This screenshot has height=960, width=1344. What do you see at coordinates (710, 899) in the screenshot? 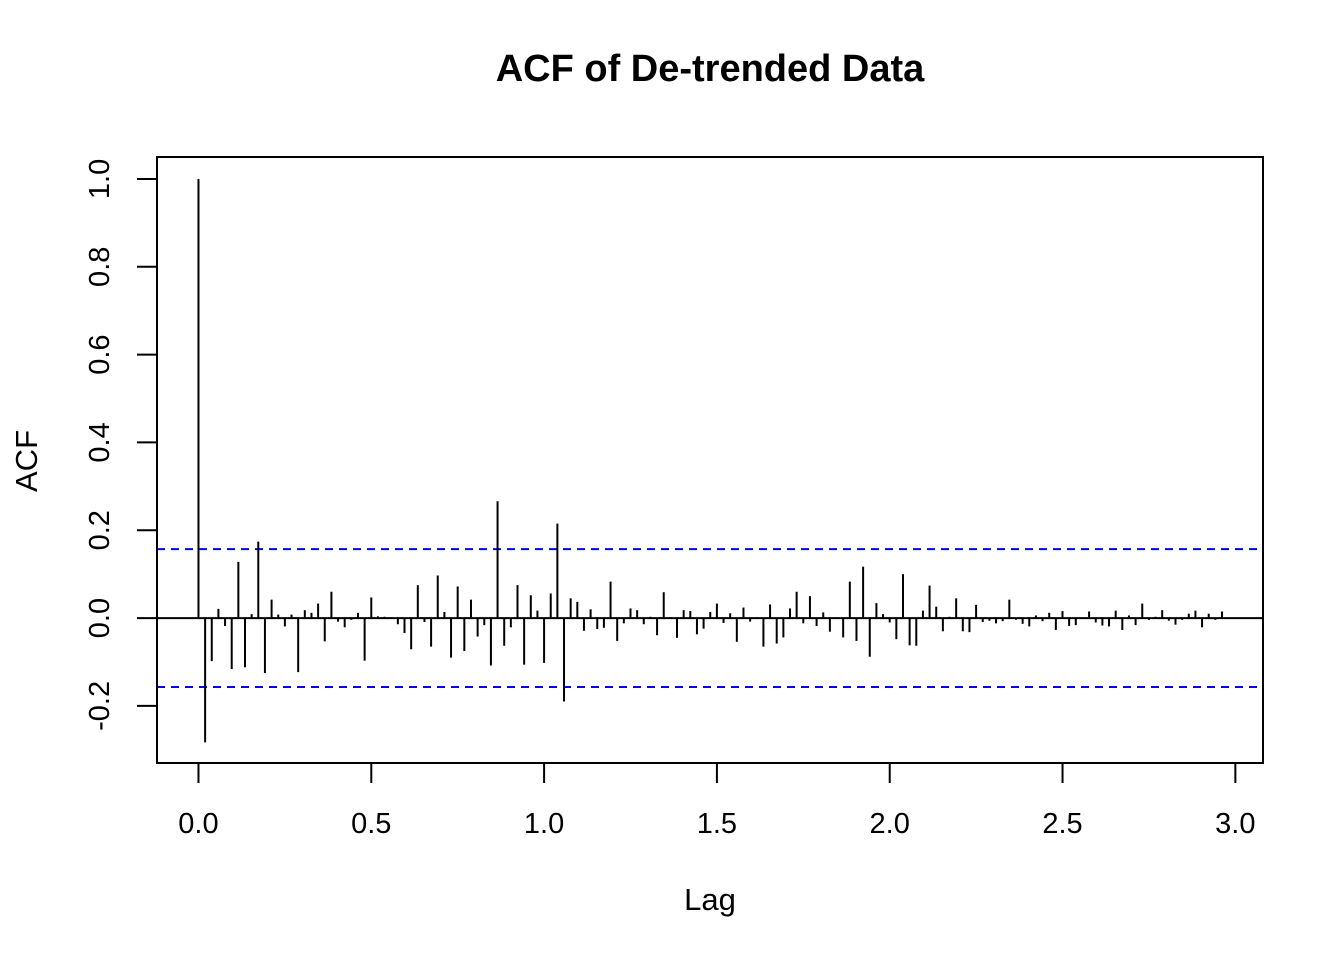
I see `x-axis-label: Lag` at bounding box center [710, 899].